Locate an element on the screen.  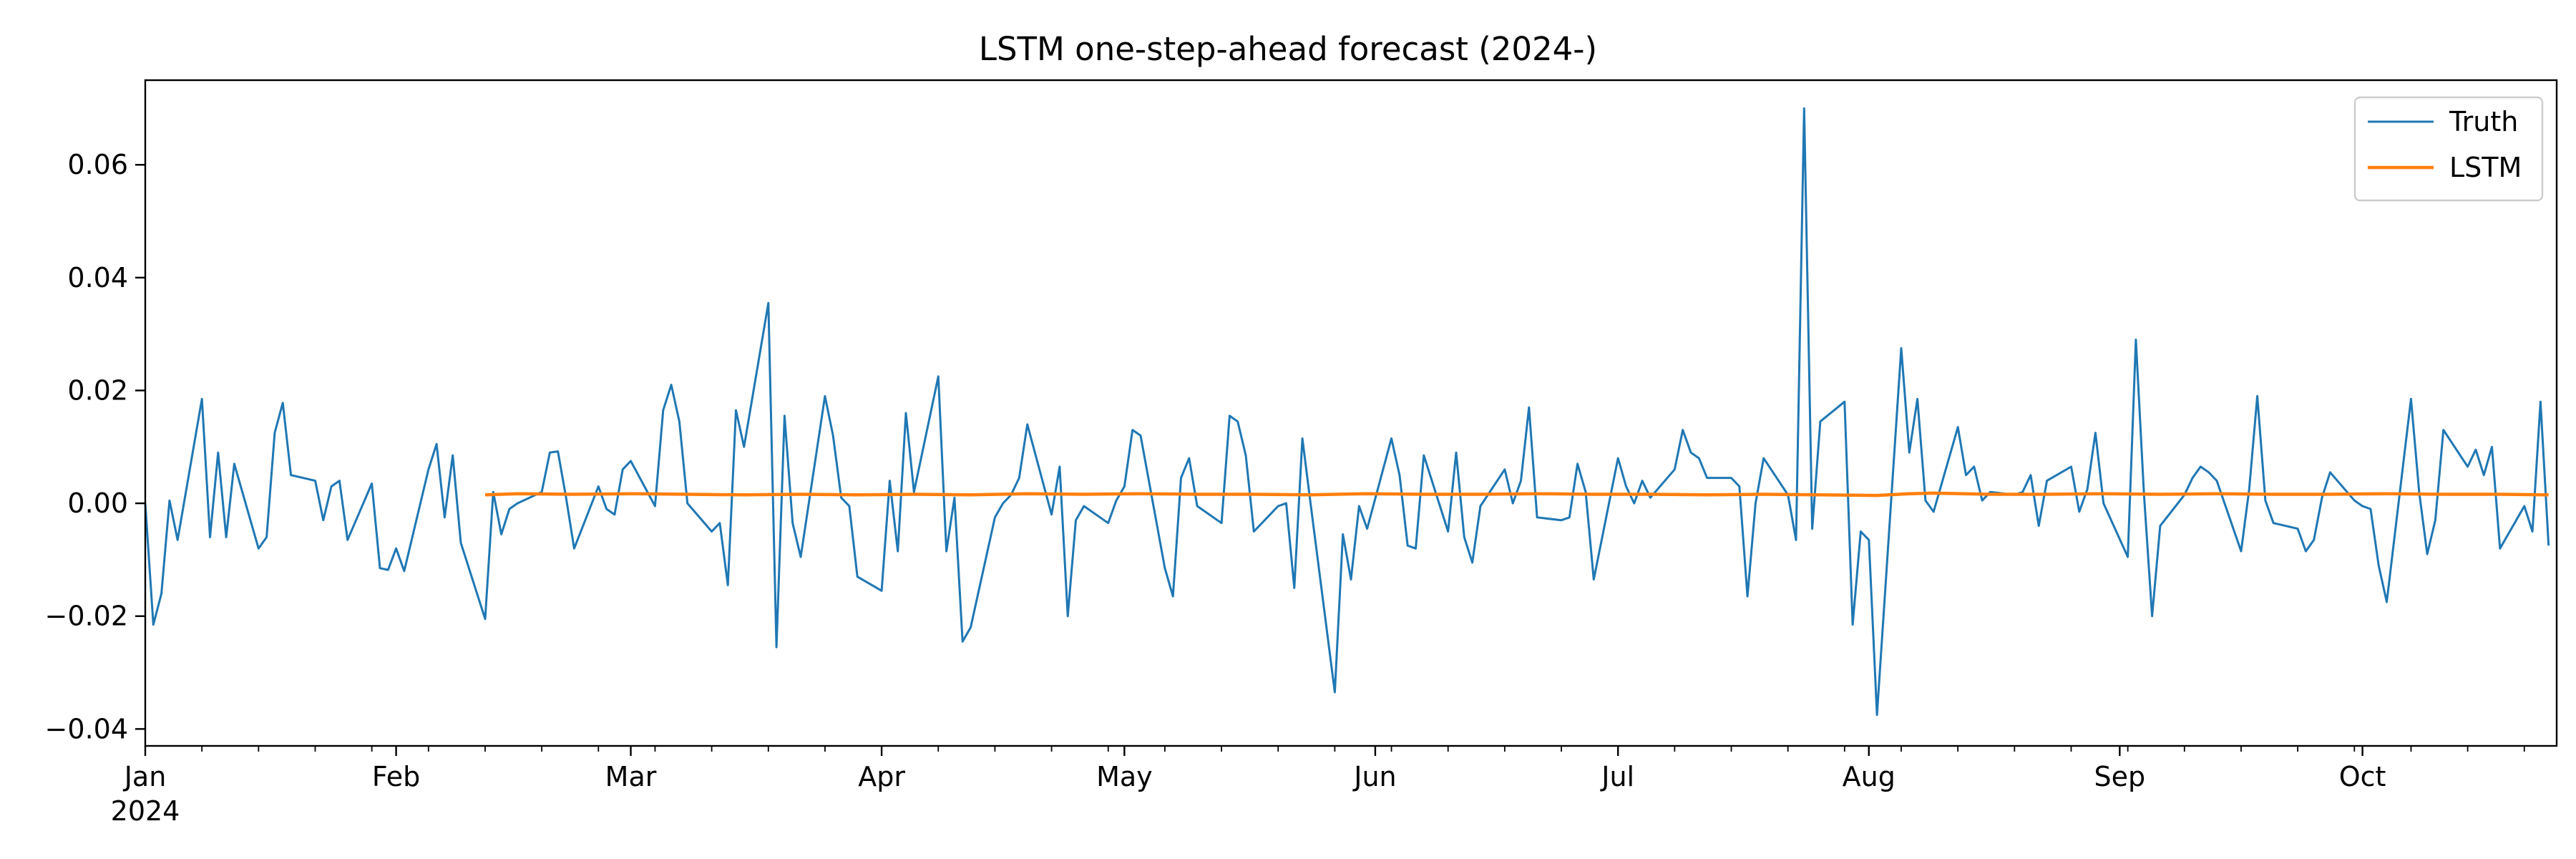
legend: Truth LSTM is located at coordinates (2448, 149).